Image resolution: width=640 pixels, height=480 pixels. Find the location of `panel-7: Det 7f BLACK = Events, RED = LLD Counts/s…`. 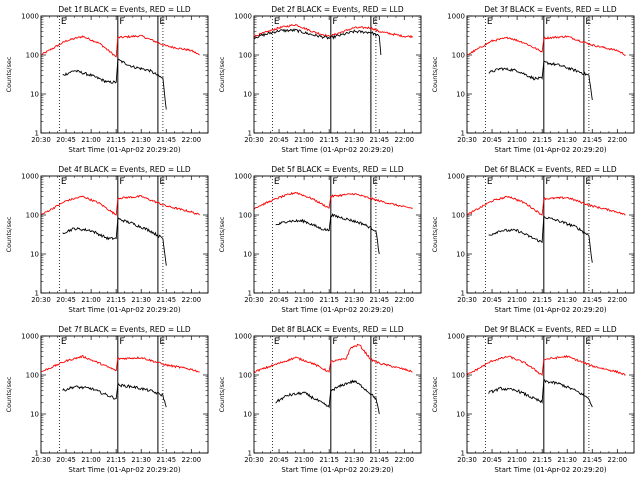

panel-7: Det 7f BLACK = Events, RED = LLD Counts/s… is located at coordinates (107, 399).